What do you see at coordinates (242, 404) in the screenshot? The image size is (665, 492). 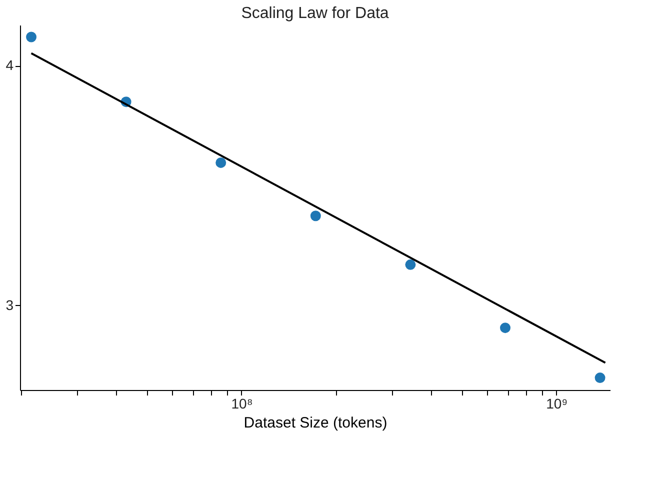 I see `x-tick-label: 10⁸` at bounding box center [242, 404].